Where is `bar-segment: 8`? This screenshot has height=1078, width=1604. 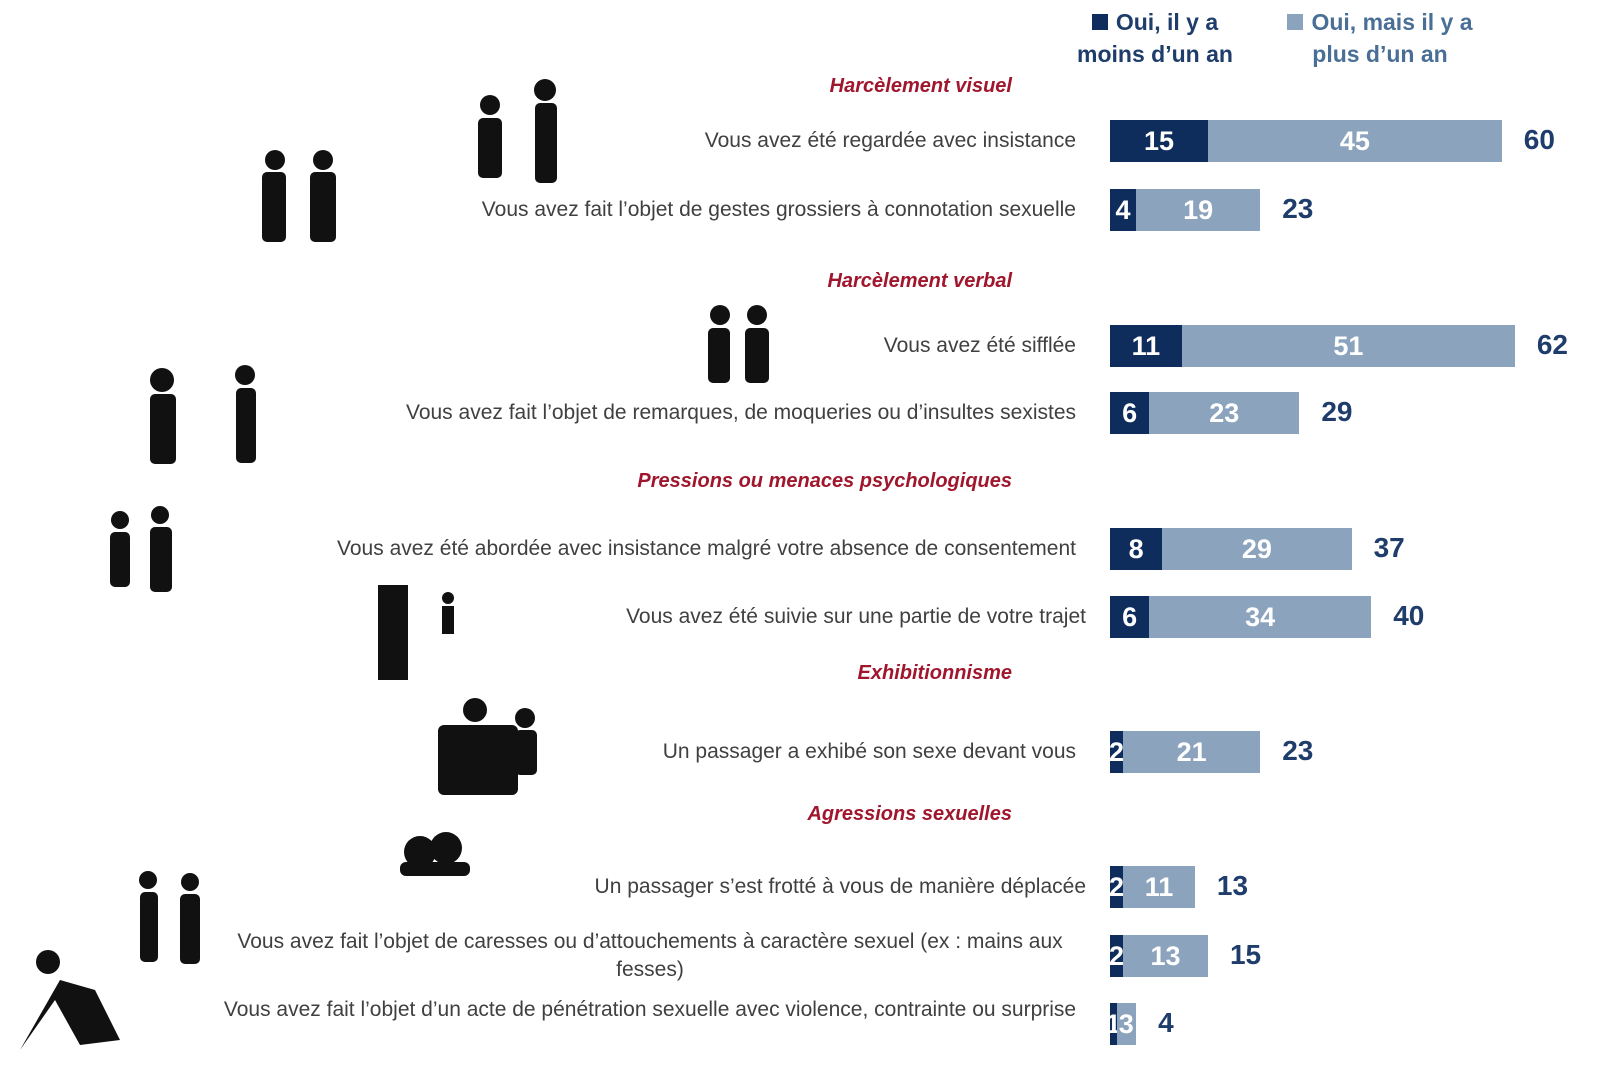 bar-segment: 8 is located at coordinates (1136, 549).